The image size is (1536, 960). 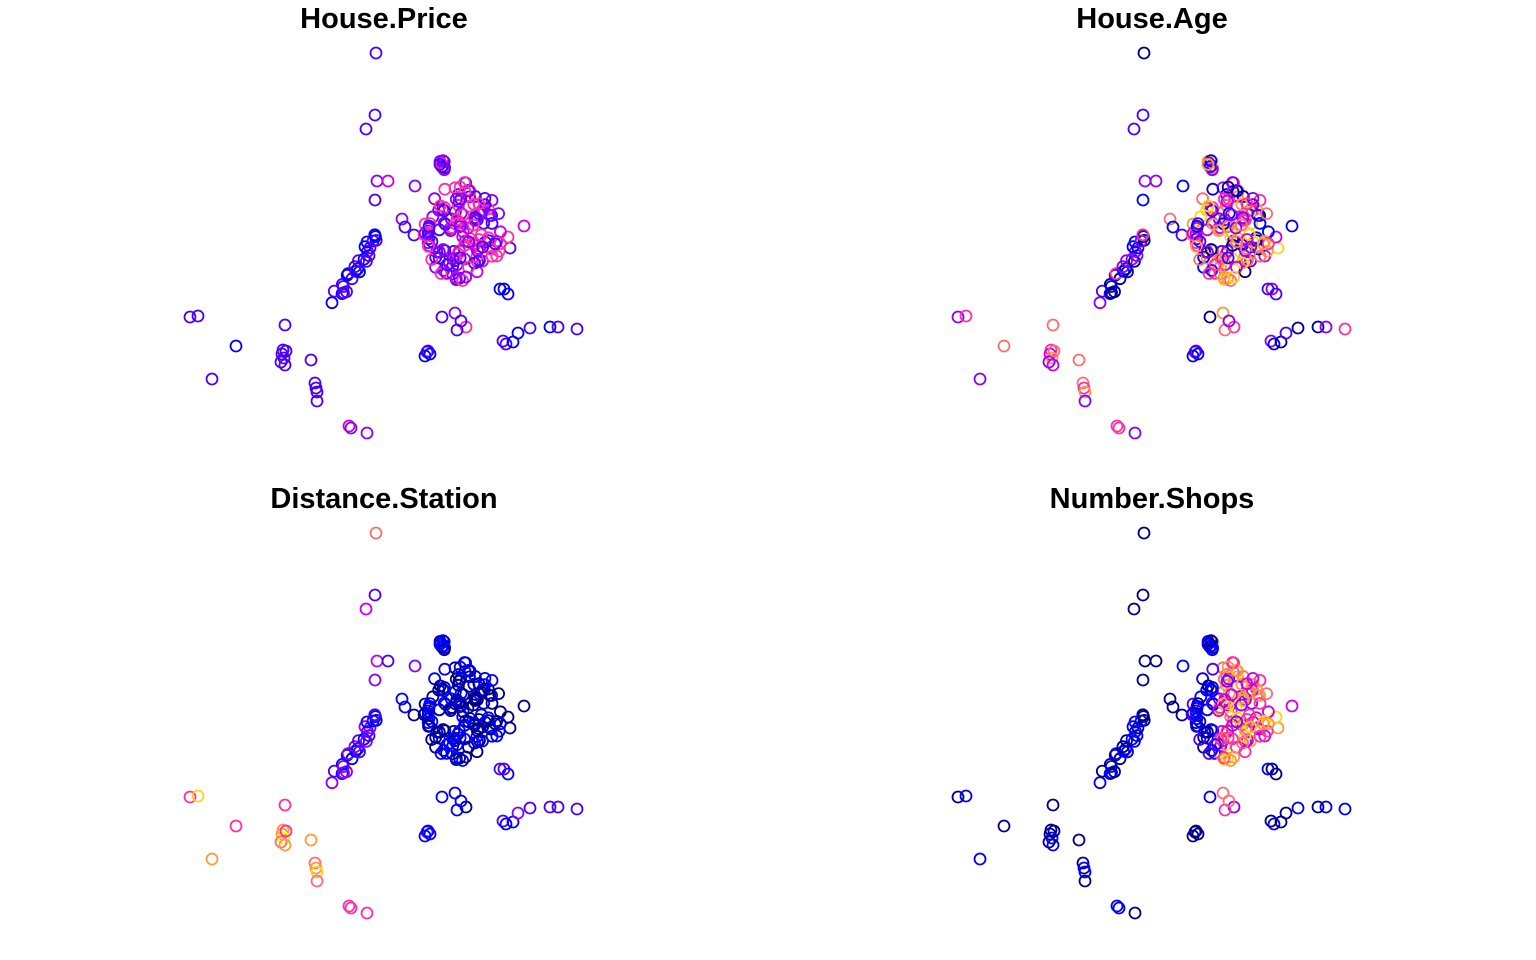 I want to click on panel-title: House.Price, so click(x=384, y=19).